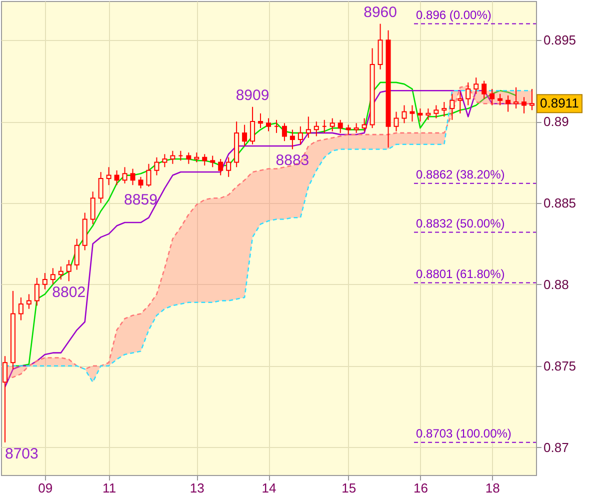 The width and height of the screenshot is (600, 497). What do you see at coordinates (560, 366) in the screenshot?
I see `y-tick-label: 0.875` at bounding box center [560, 366].